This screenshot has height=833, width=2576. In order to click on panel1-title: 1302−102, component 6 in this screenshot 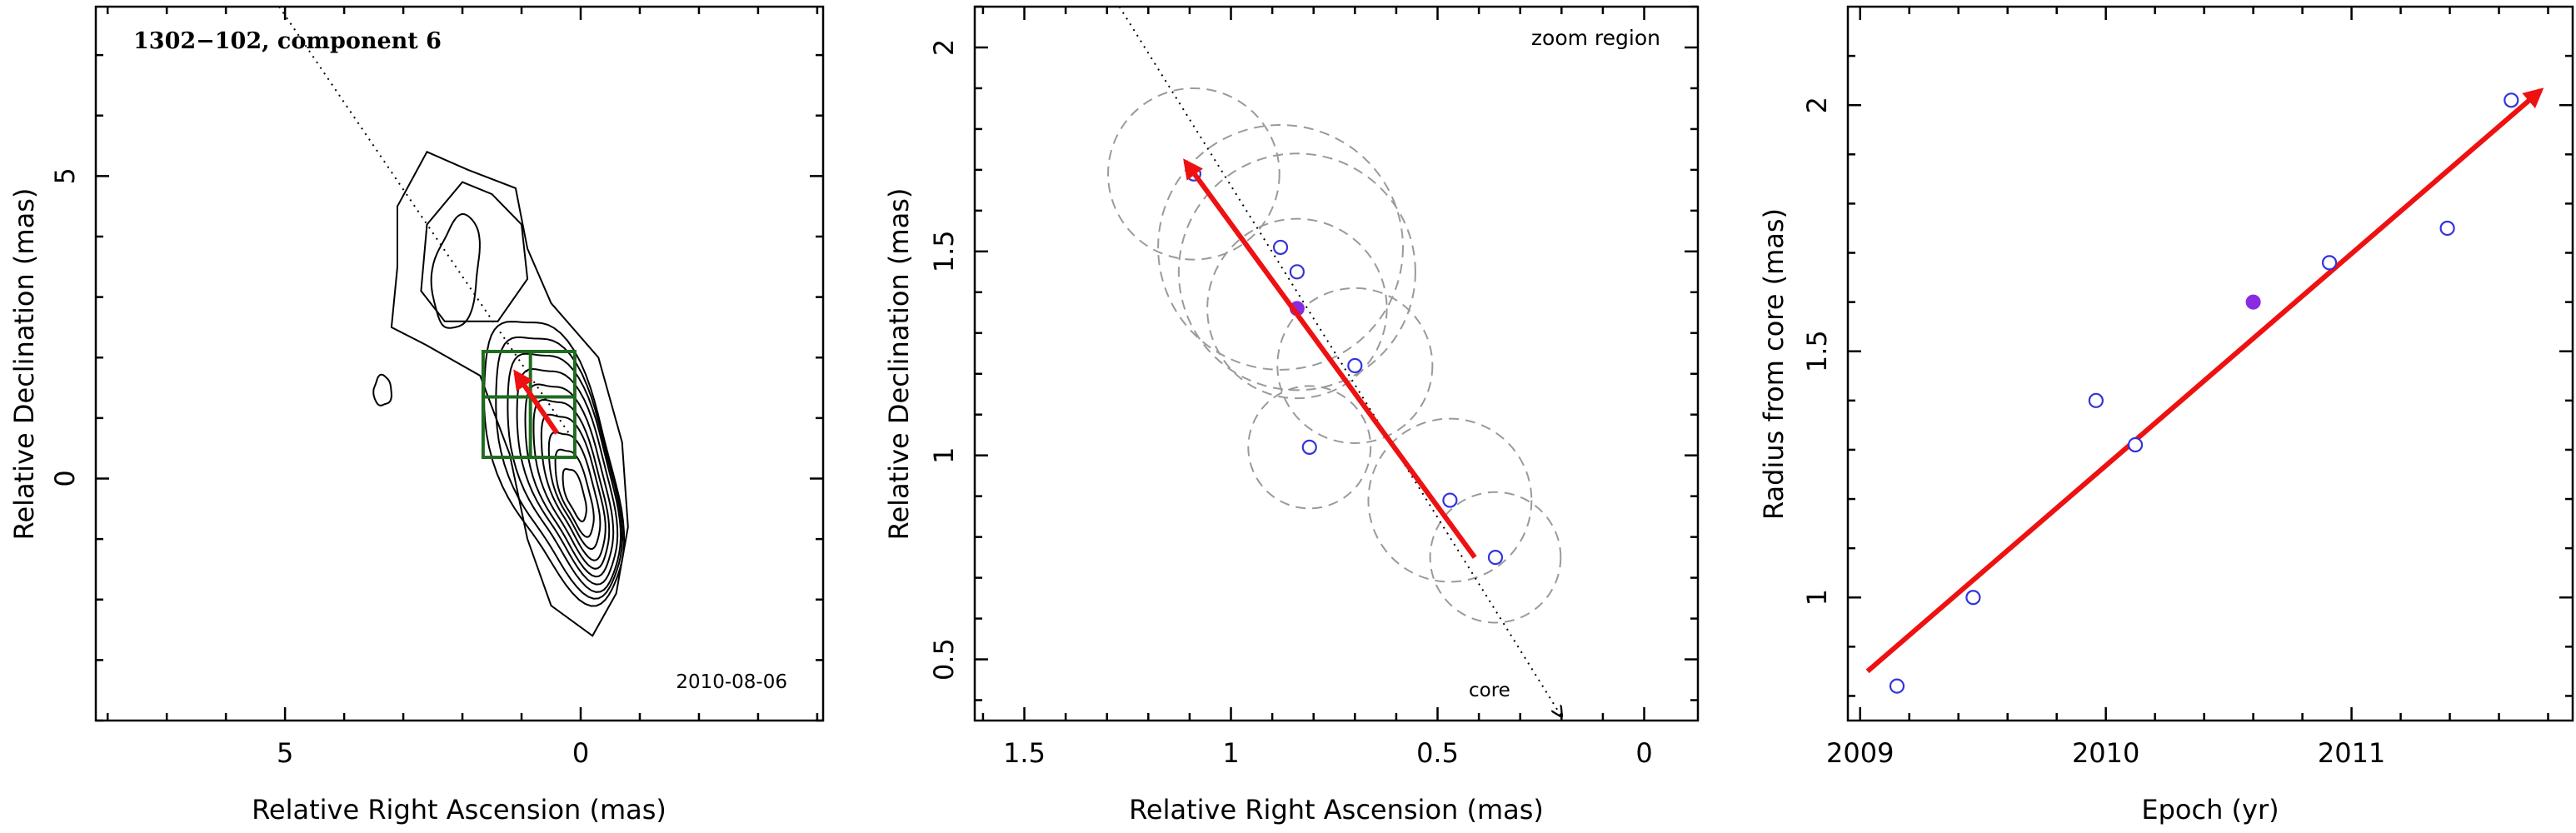, I will do `click(287, 41)`.